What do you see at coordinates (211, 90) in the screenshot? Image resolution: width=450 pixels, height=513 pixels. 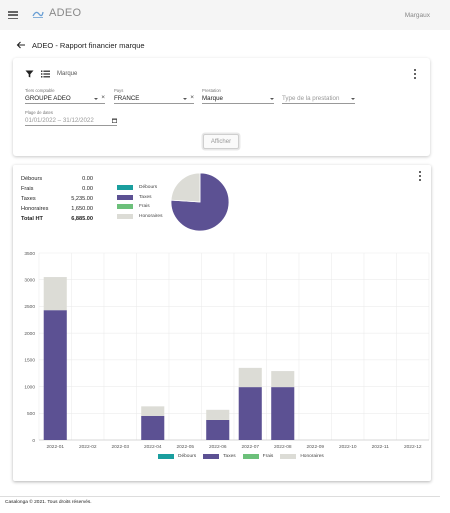 I see `prestation-label: Prestation` at bounding box center [211, 90].